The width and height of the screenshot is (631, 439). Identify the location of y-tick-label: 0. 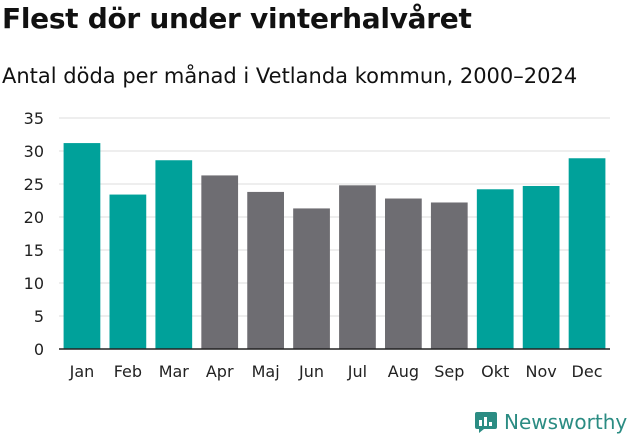
(39, 349).